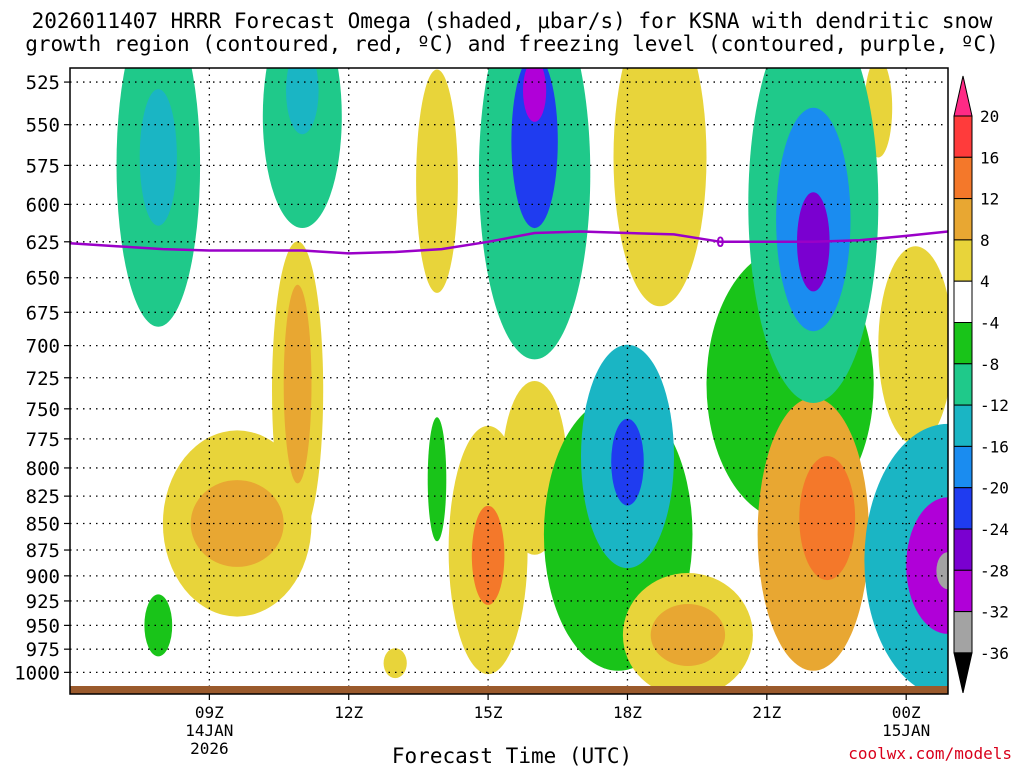 This screenshot has width=1024, height=768. I want to click on x-tick-label-21Z: 21Z, so click(766, 712).